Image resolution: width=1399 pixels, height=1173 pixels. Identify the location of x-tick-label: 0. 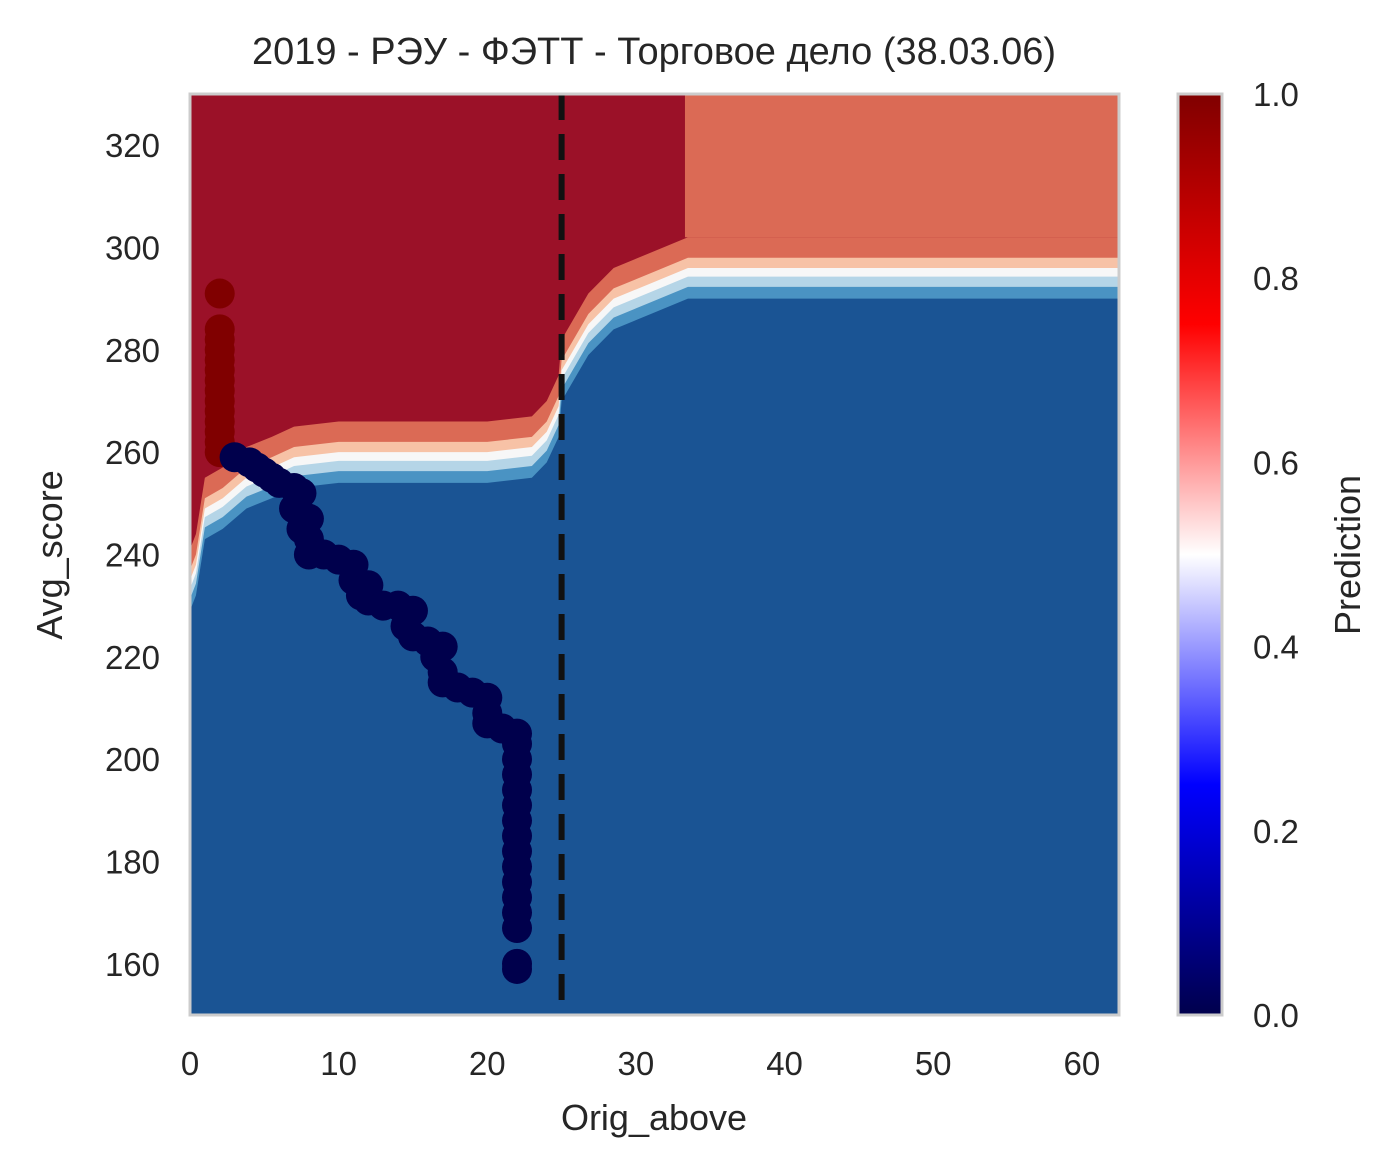
(190, 1063).